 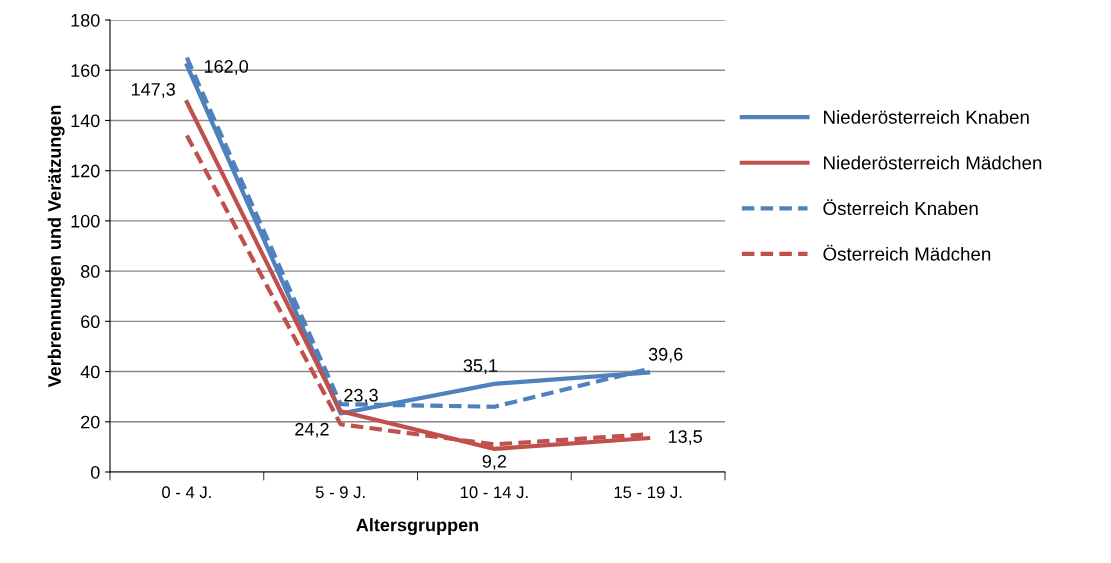 What do you see at coordinates (665, 355) in the screenshot?
I see `data-label: 39,6` at bounding box center [665, 355].